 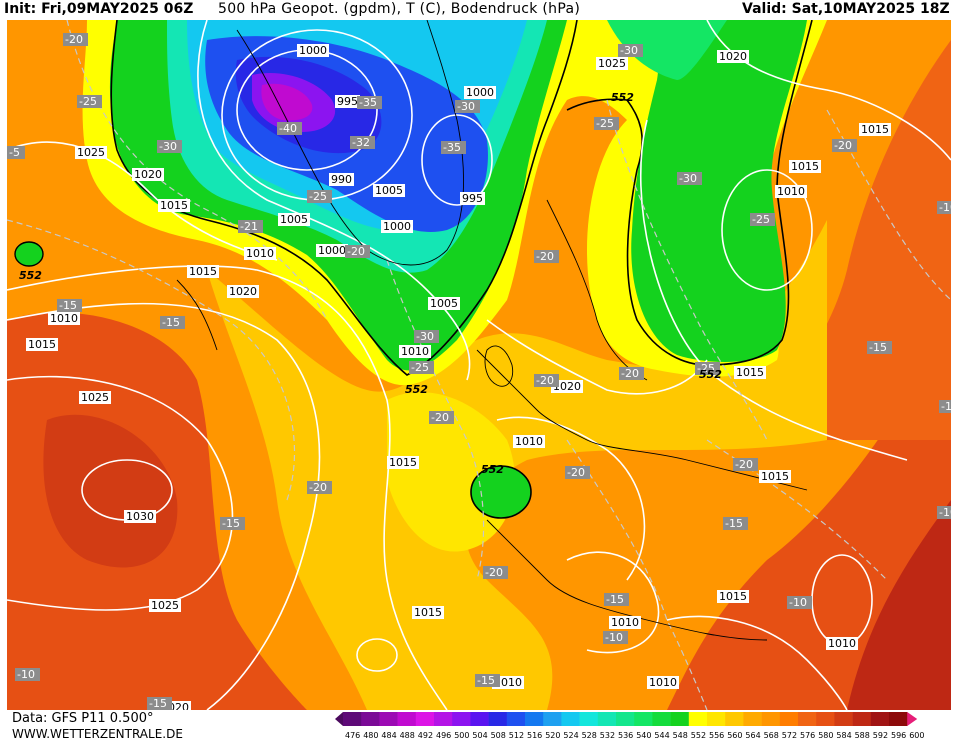 What do you see at coordinates (428, 612) in the screenshot?
I see `pressure-label: 1015` at bounding box center [428, 612].